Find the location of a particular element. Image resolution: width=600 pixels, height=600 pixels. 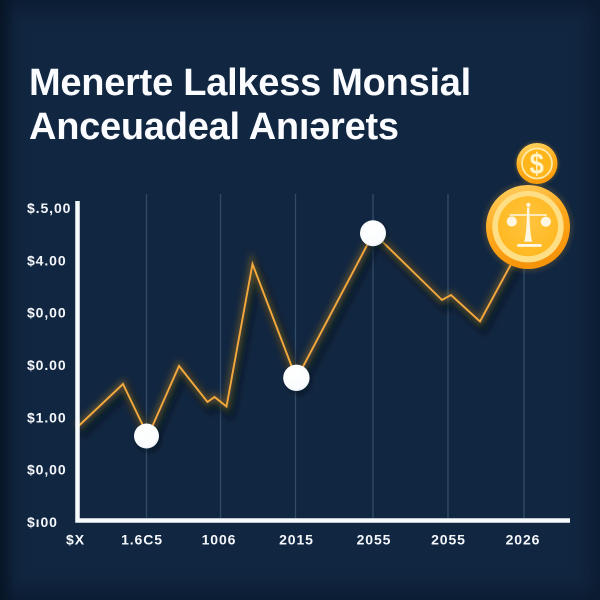

svg-text: $ı00 is located at coordinates (42, 522).